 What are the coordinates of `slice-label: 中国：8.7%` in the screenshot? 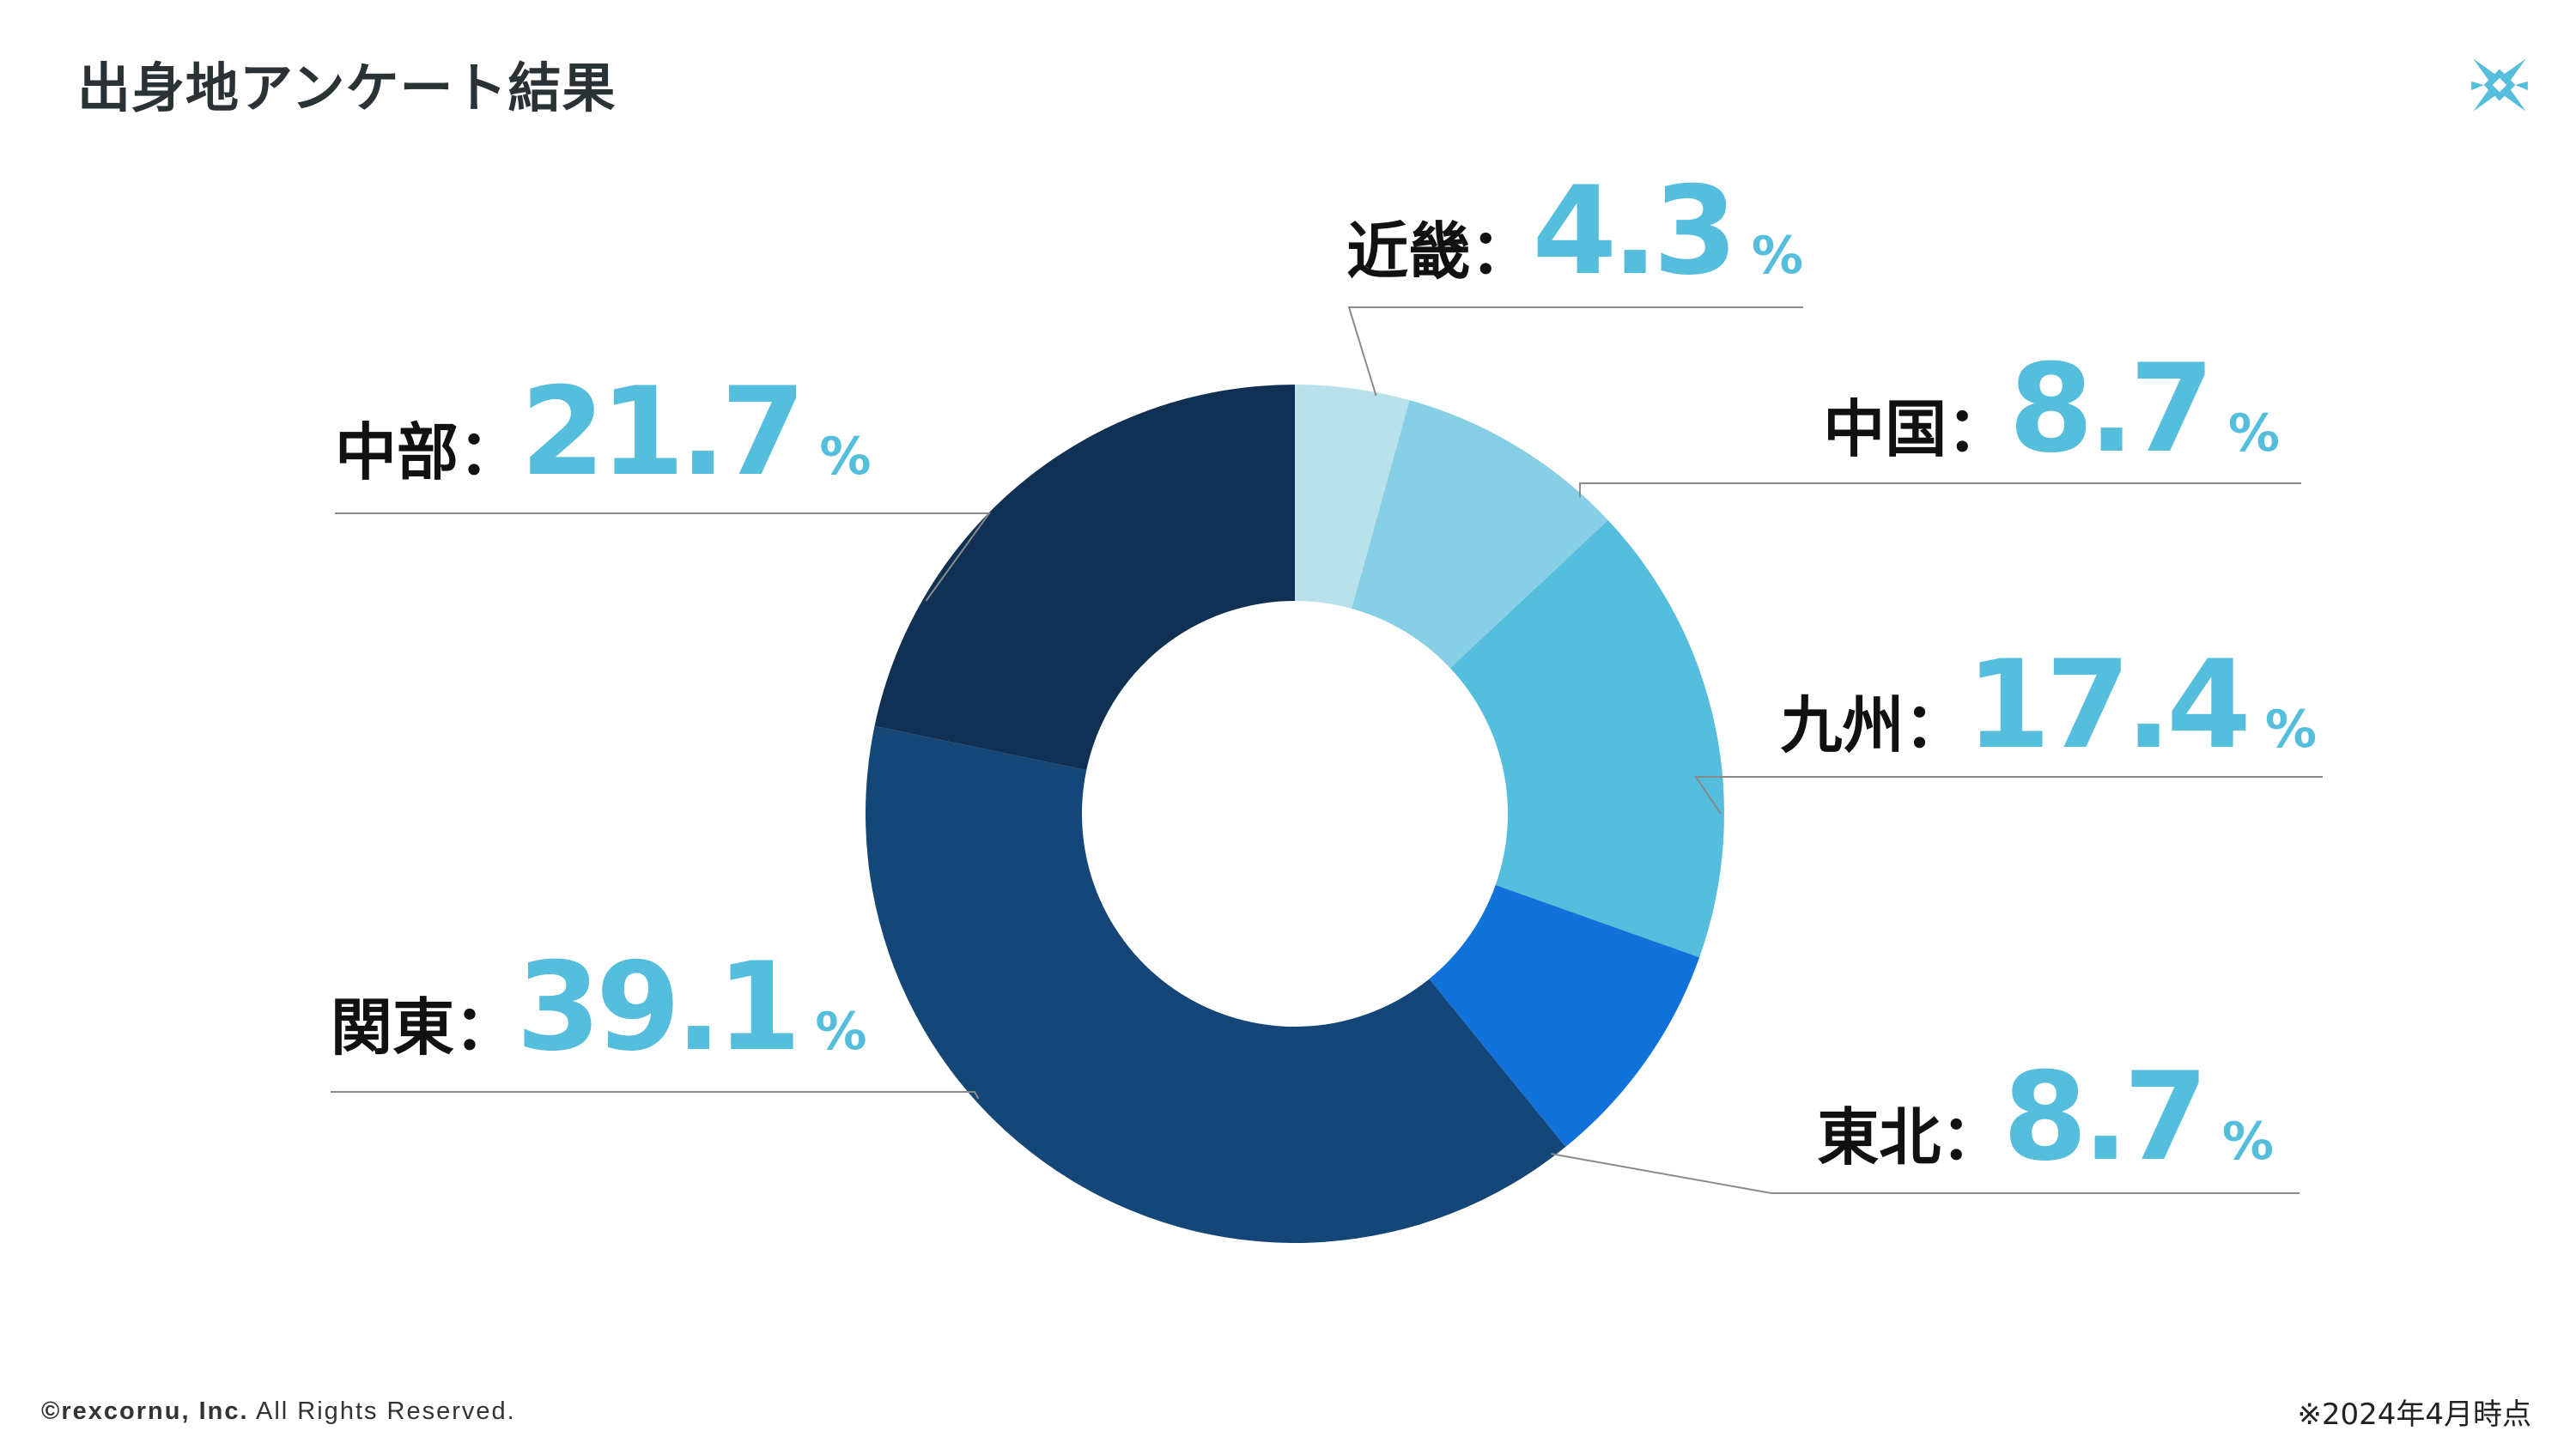 It's located at (2051, 409).